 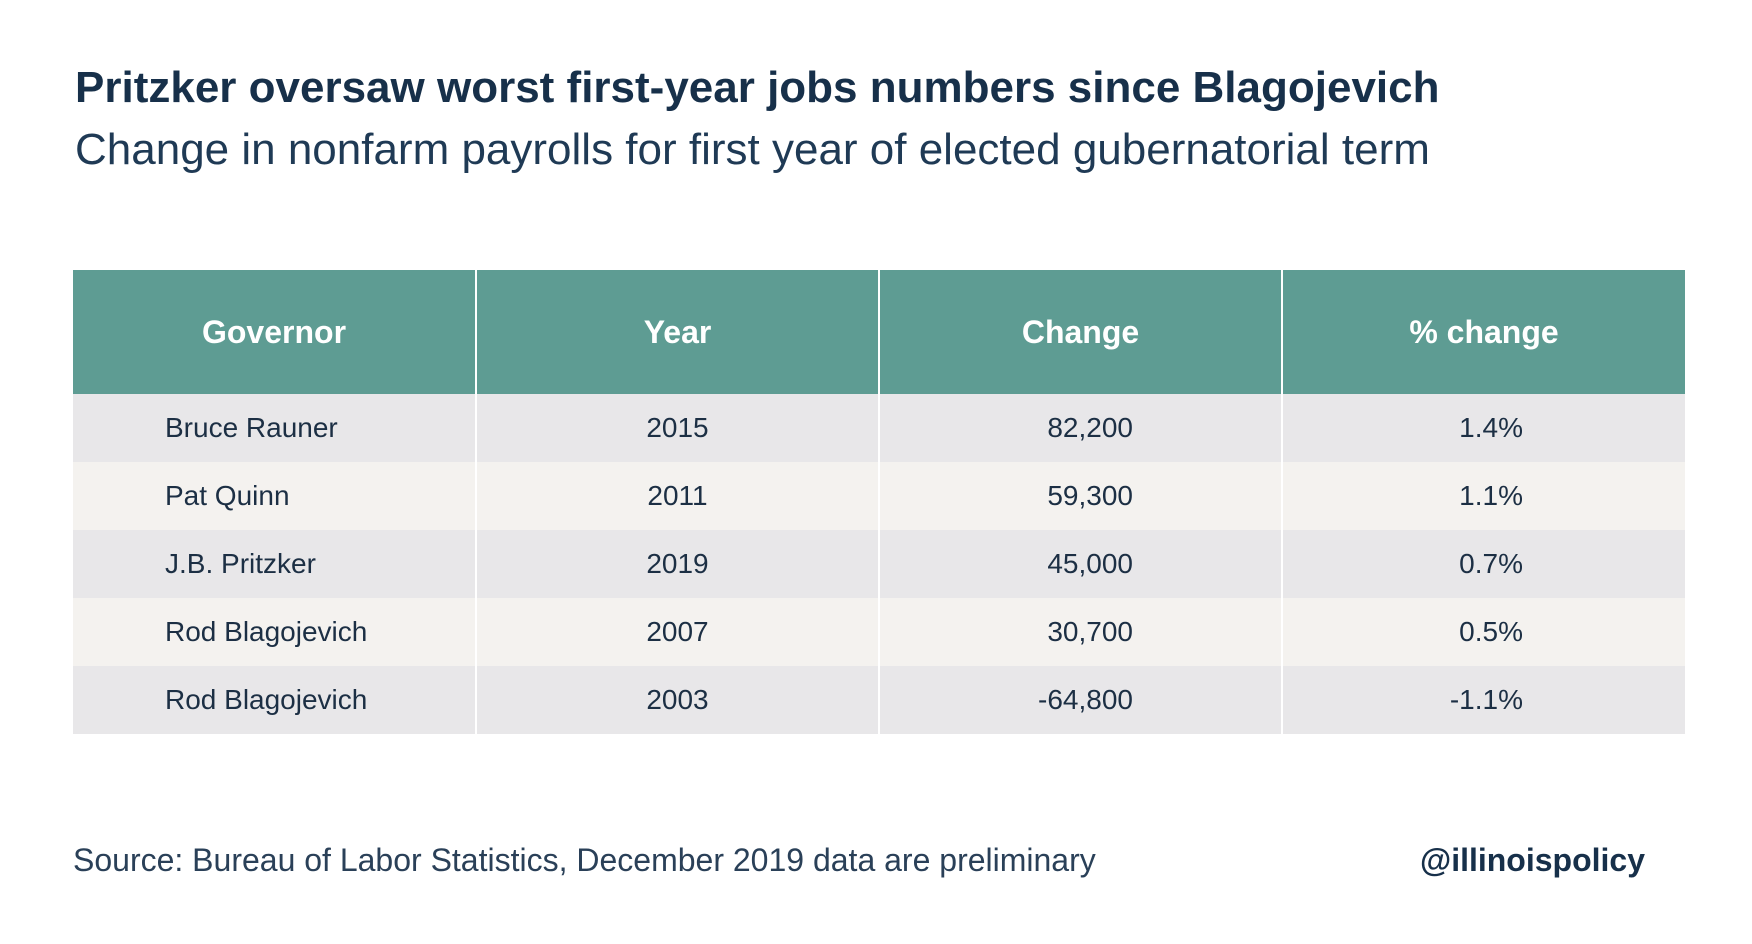 I want to click on header-governor: Governor, so click(x=275, y=332).